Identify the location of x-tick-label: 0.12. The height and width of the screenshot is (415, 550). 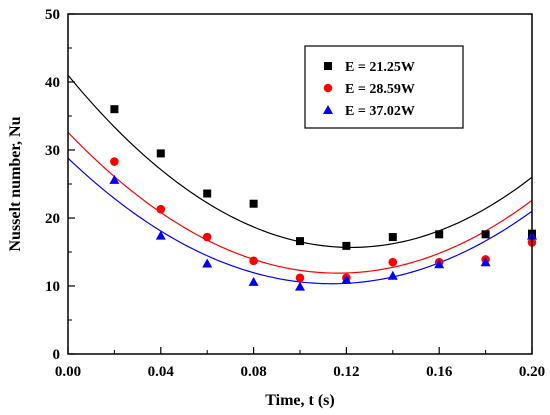
(346, 372).